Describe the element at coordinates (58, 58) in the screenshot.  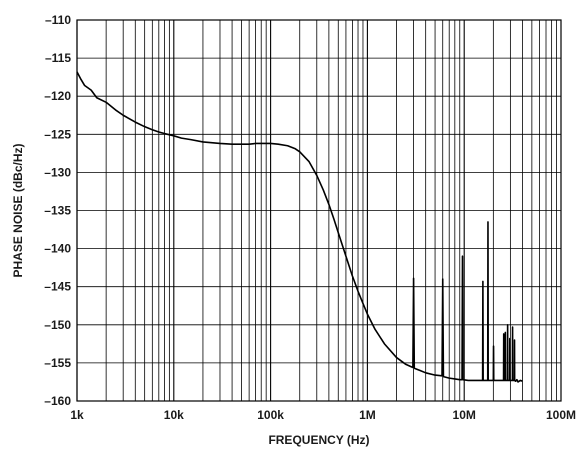
I see `y-tick-label: –115` at that location.